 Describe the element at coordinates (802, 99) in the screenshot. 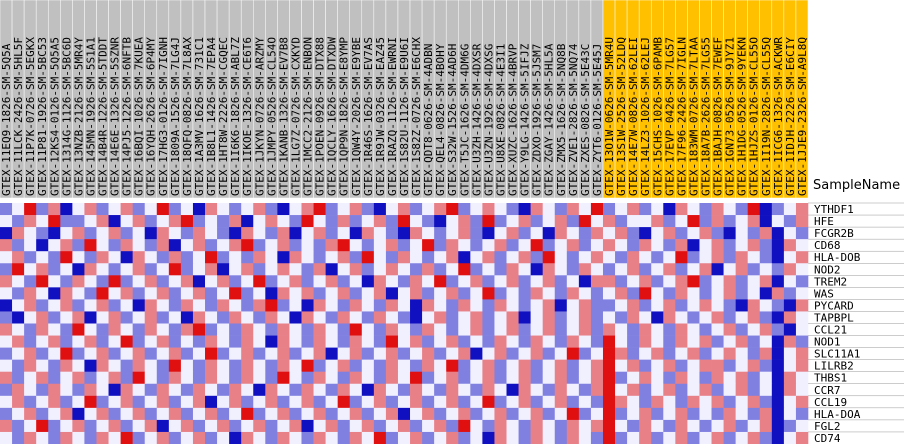

I see `column-label-bg` at that location.